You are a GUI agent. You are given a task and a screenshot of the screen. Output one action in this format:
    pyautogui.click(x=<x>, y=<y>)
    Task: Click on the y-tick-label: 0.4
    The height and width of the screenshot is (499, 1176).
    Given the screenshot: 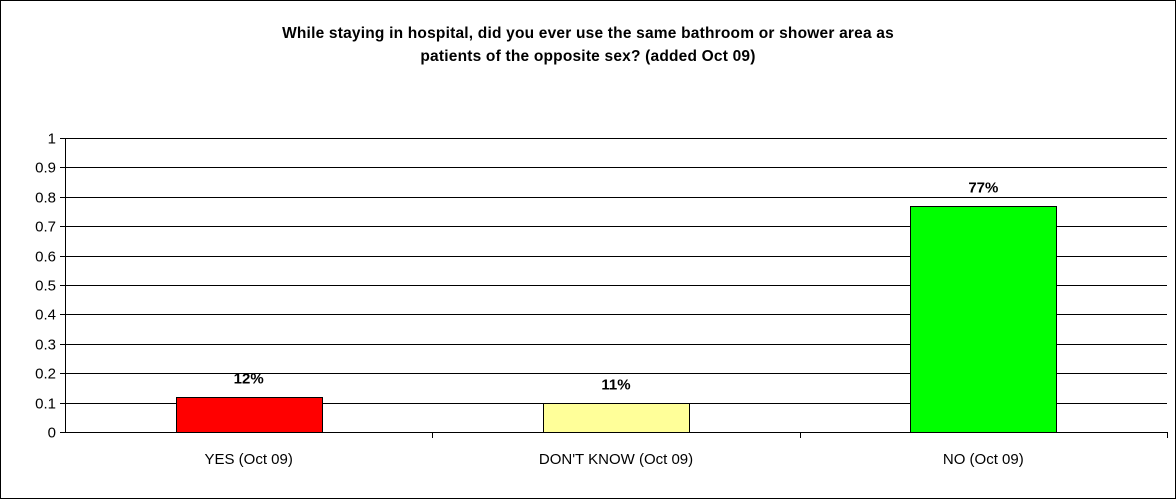 What is the action you would take?
    pyautogui.click(x=45, y=315)
    